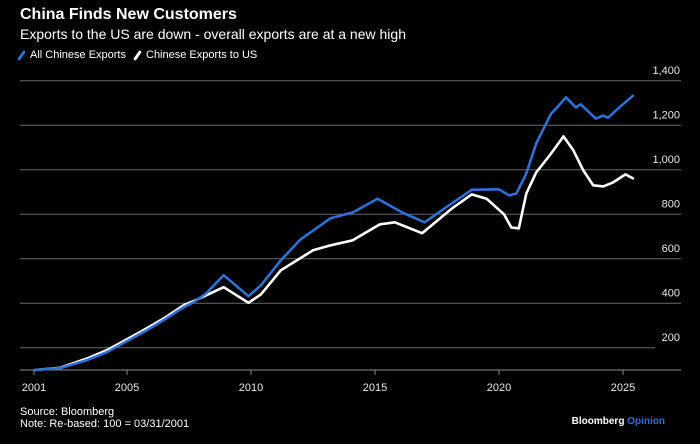 This screenshot has width=700, height=444. I want to click on source-note: Source: Bloomberg, so click(67, 412).